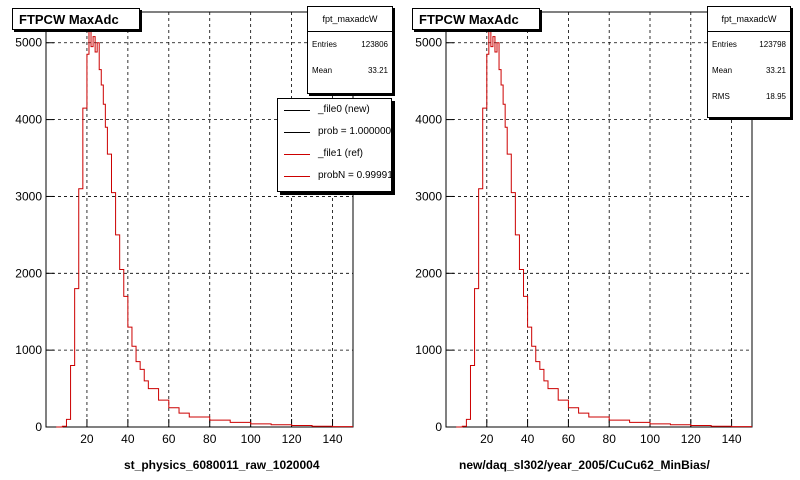  What do you see at coordinates (469, 19) in the screenshot?
I see `right-title: FTPCW MaxAdc` at bounding box center [469, 19].